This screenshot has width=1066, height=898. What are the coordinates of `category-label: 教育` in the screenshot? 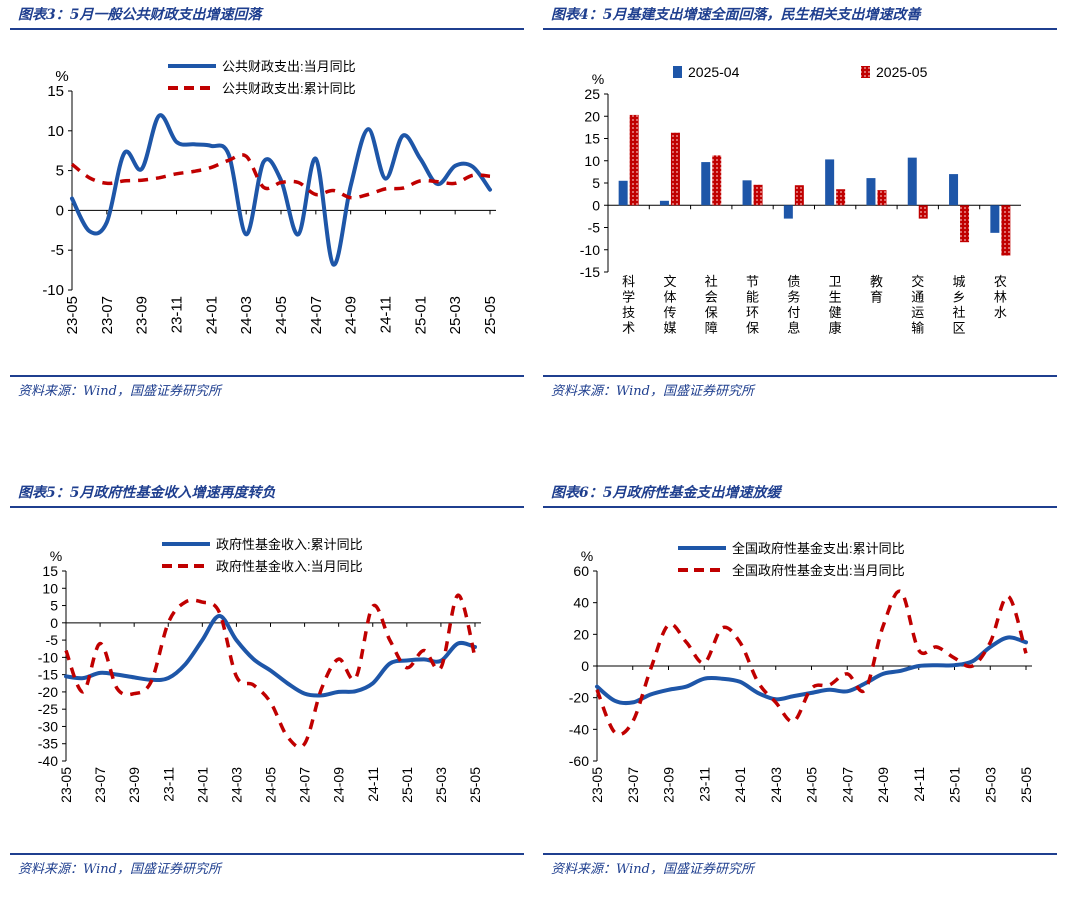 It's located at (876, 289).